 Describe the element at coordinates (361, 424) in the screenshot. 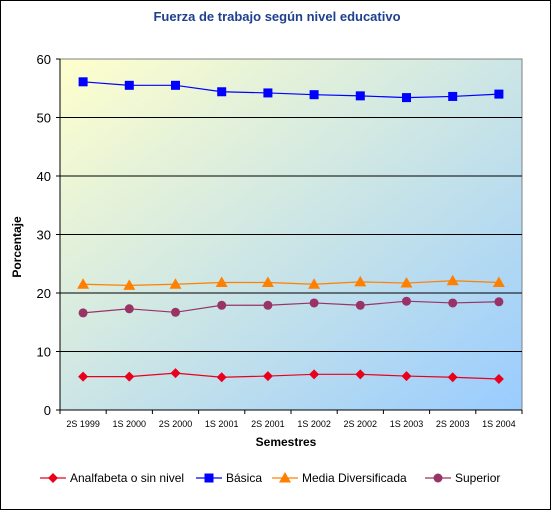

I see `x-tick-label: 2S 2002` at that location.